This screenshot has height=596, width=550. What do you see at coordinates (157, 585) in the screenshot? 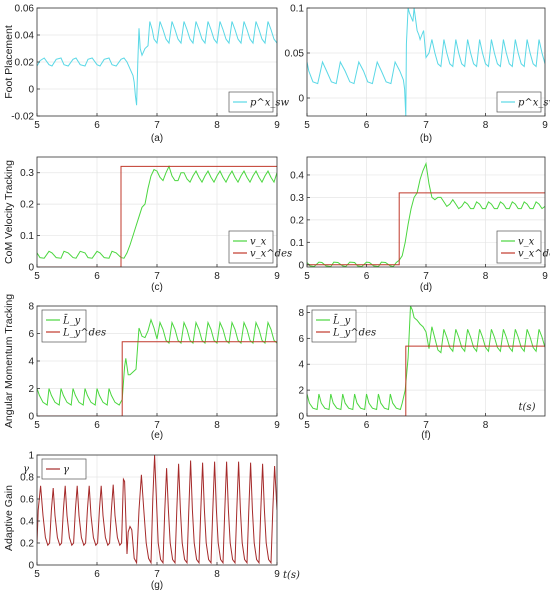
I see `subplot-caption: (g)` at bounding box center [157, 585].